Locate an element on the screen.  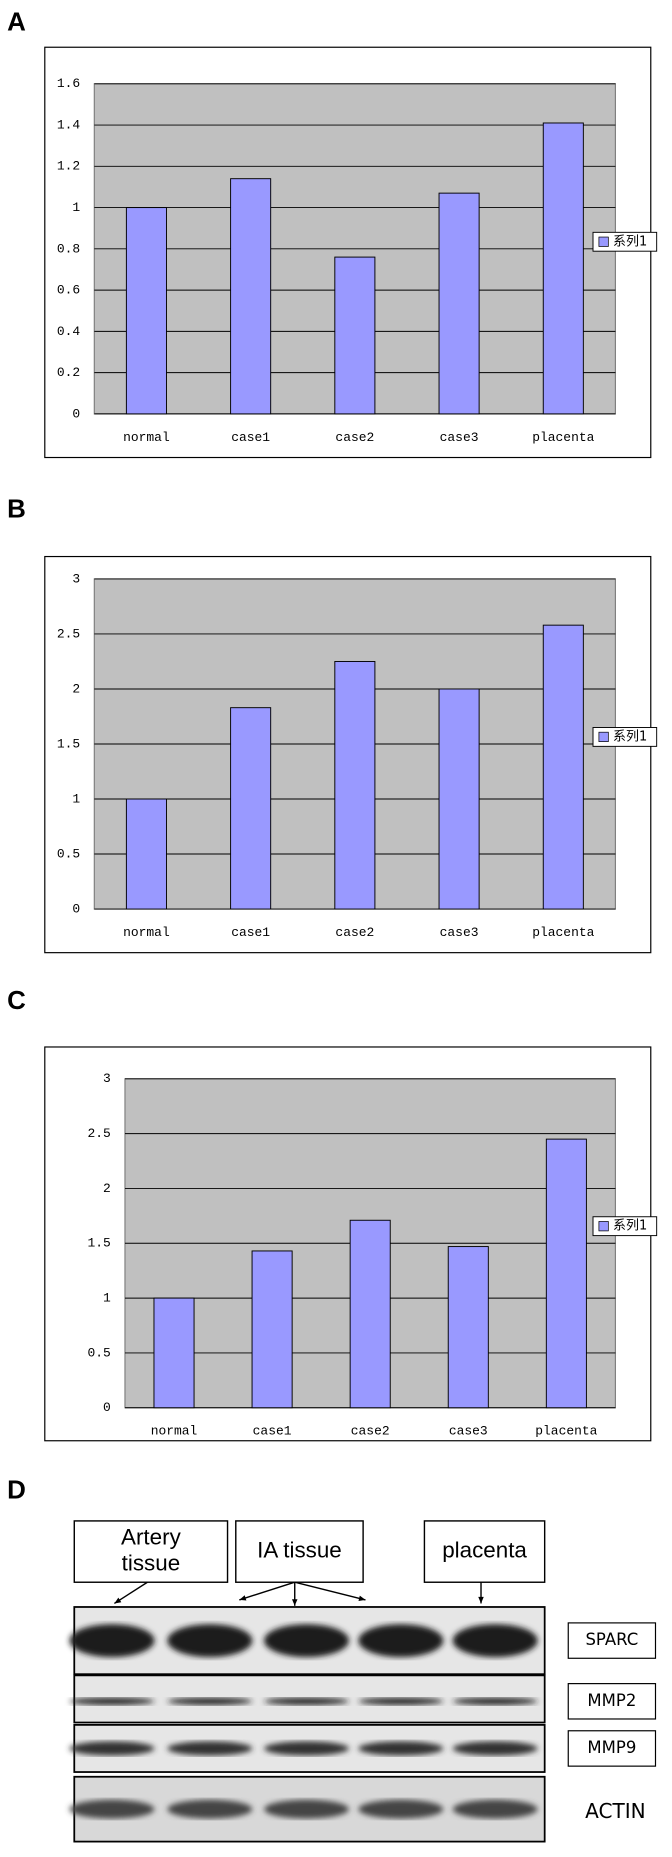
panel-label: B is located at coordinates (16, 509).